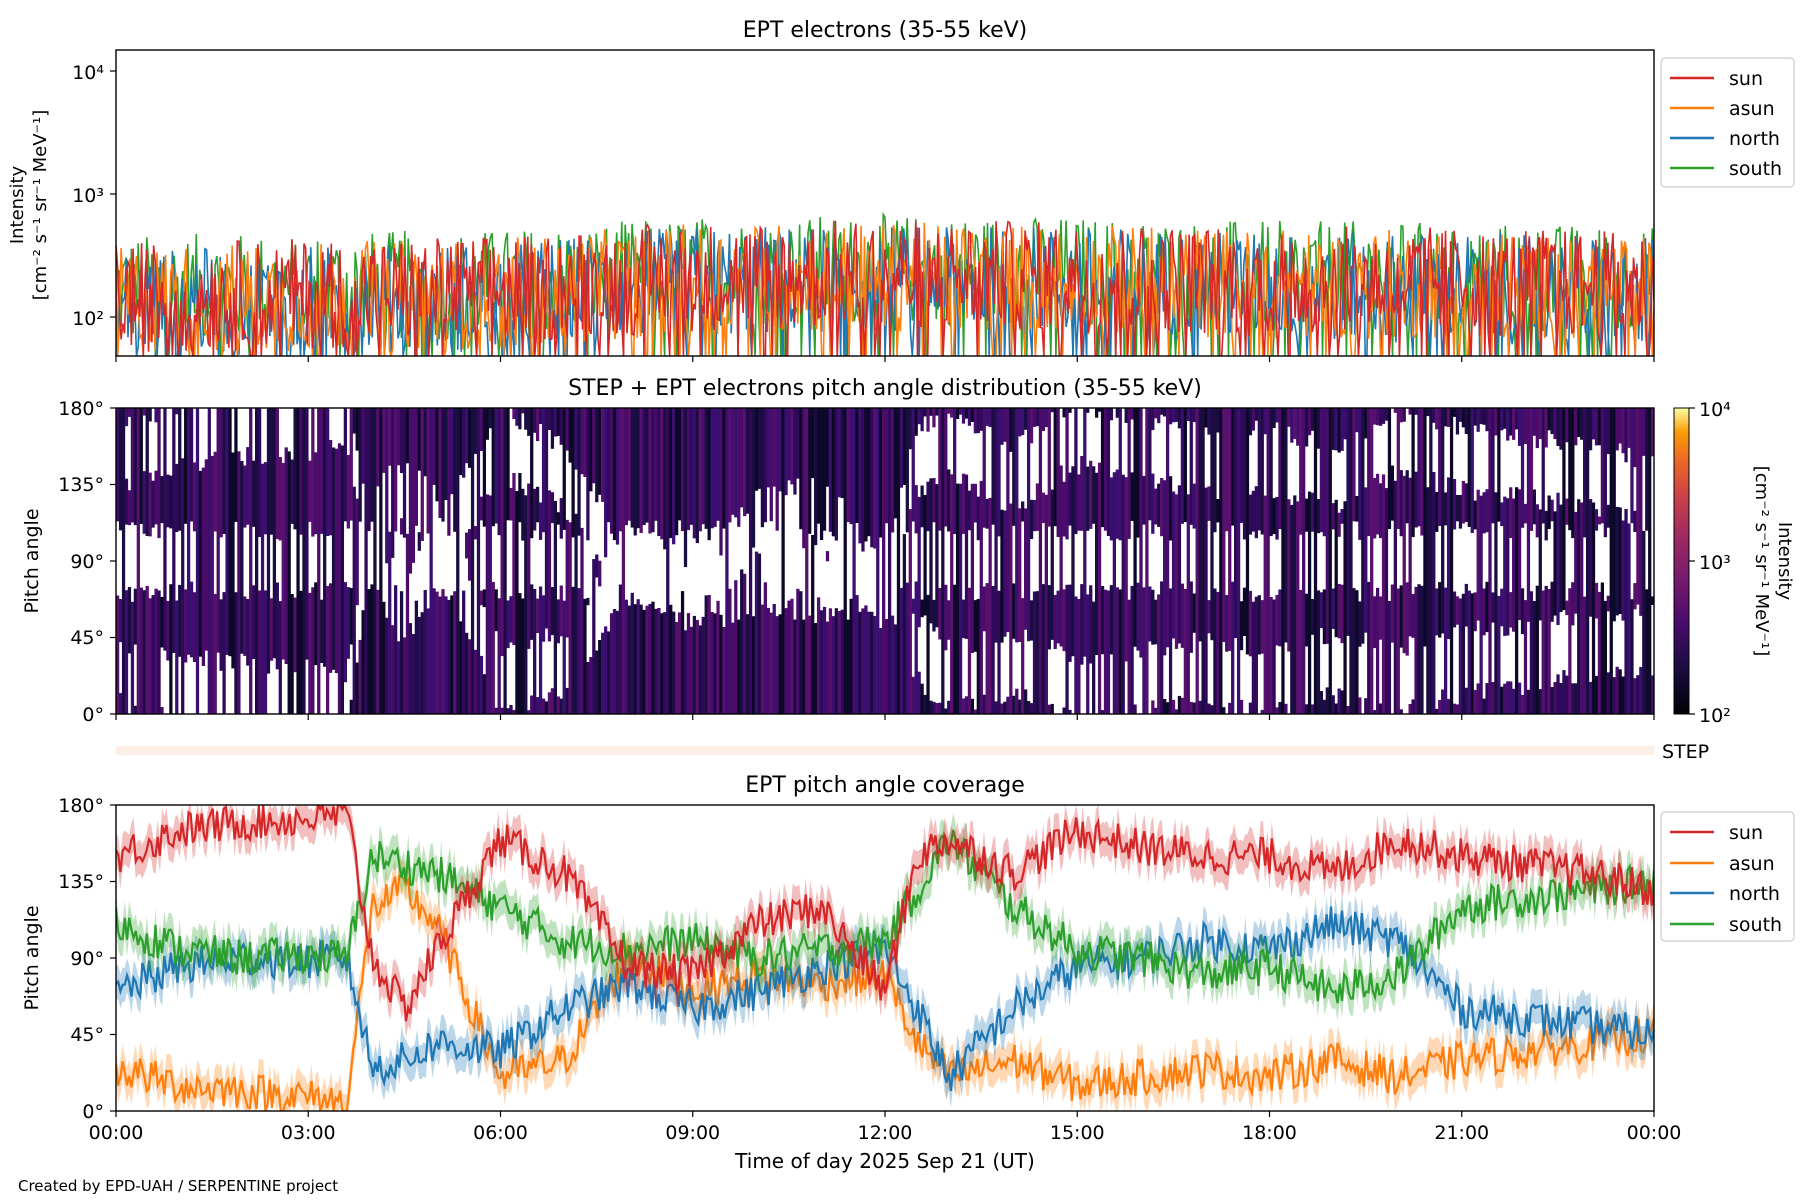  Describe the element at coordinates (32, 560) in the screenshot. I see `panel2-ylabel: Pitch angle` at that location.